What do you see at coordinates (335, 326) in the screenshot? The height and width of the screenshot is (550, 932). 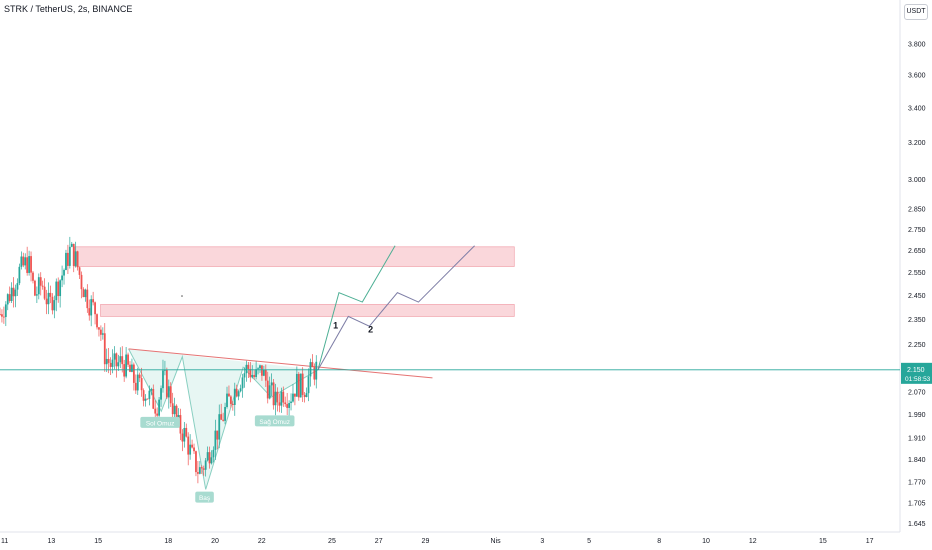 I see `projection-label-1: 1` at bounding box center [335, 326].